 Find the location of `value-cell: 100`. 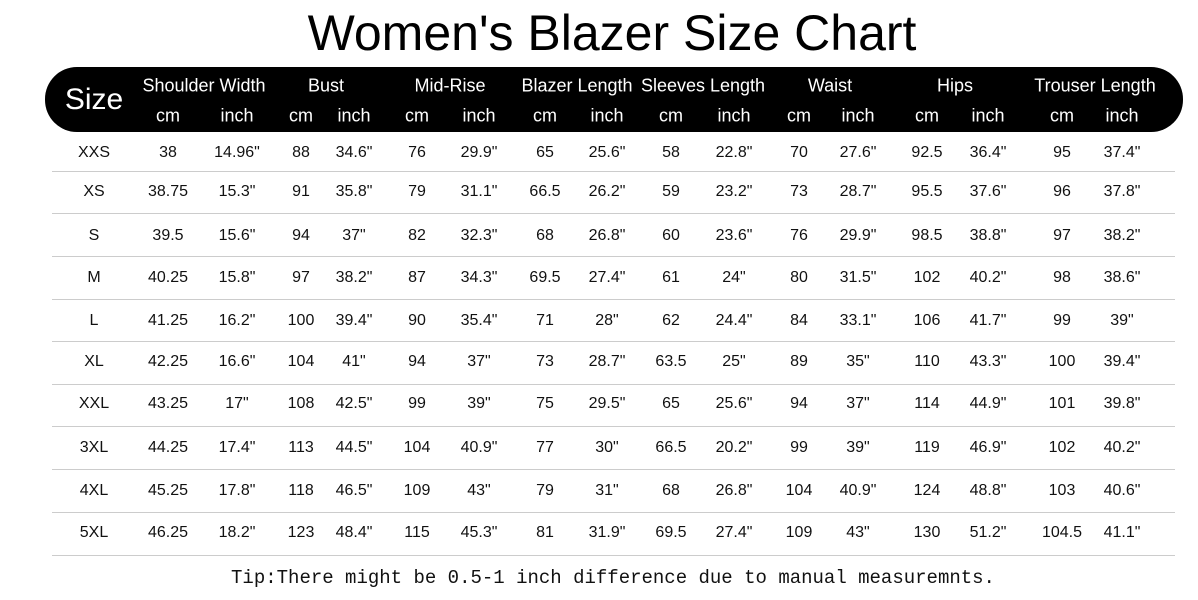

value-cell: 100 is located at coordinates (1062, 361).